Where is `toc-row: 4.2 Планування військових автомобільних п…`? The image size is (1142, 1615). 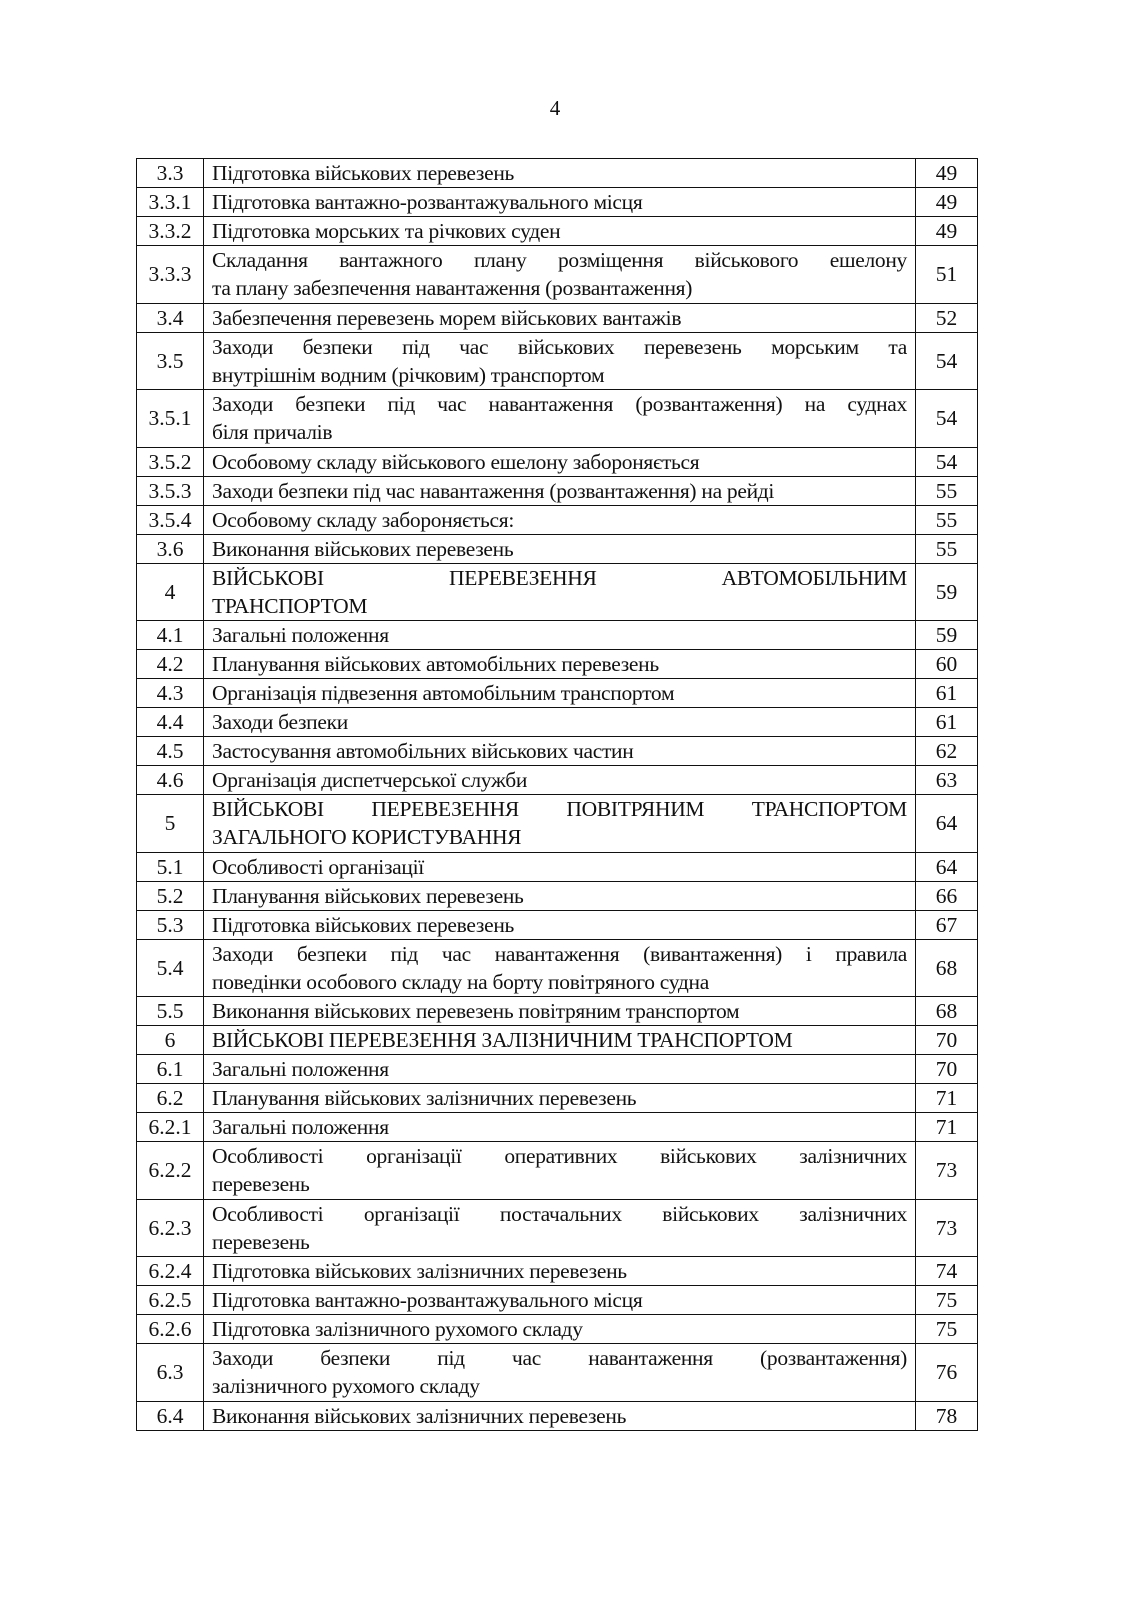
toc-row: 4.2 Планування військових автомобільних п… is located at coordinates (557, 664).